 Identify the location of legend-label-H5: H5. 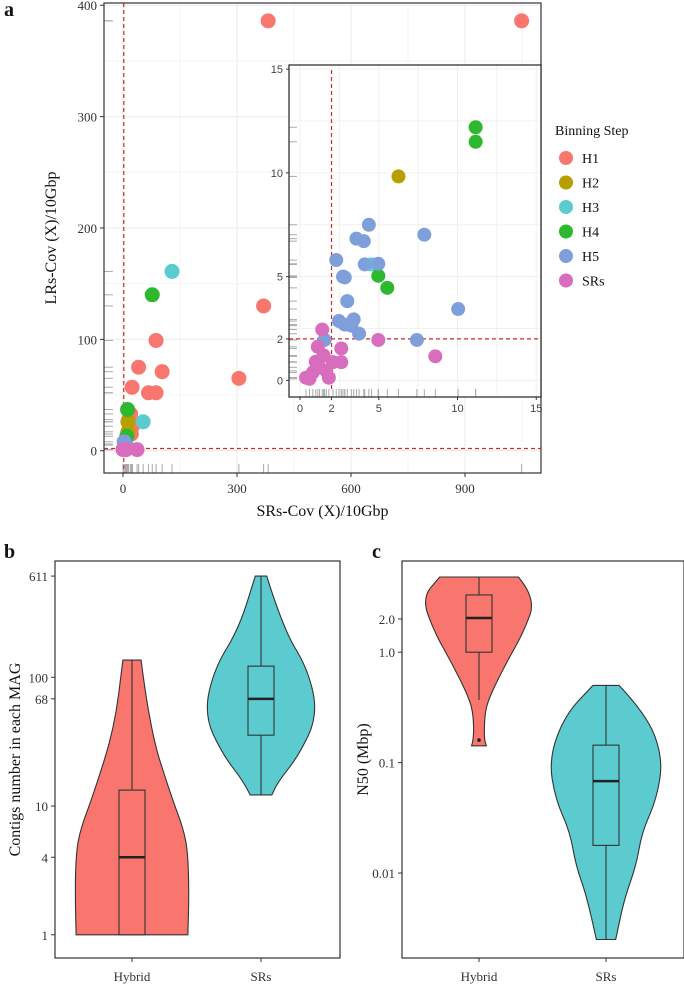
(590, 257).